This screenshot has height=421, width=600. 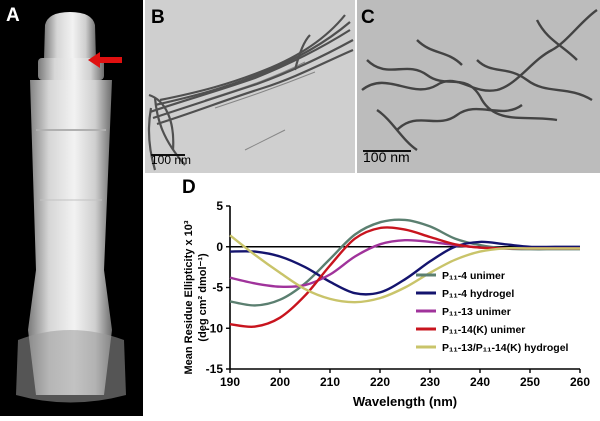 What do you see at coordinates (330, 382) in the screenshot?
I see `x-tick-label: 210` at bounding box center [330, 382].